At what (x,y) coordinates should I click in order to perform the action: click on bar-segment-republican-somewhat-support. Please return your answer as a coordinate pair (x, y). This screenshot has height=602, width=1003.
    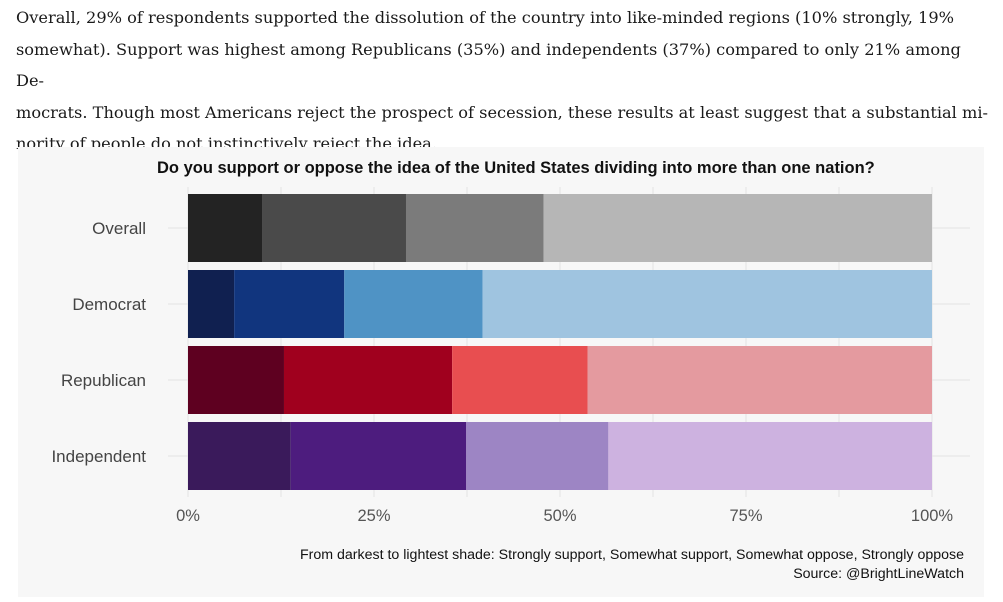
    Looking at the image, I should click on (368, 380).